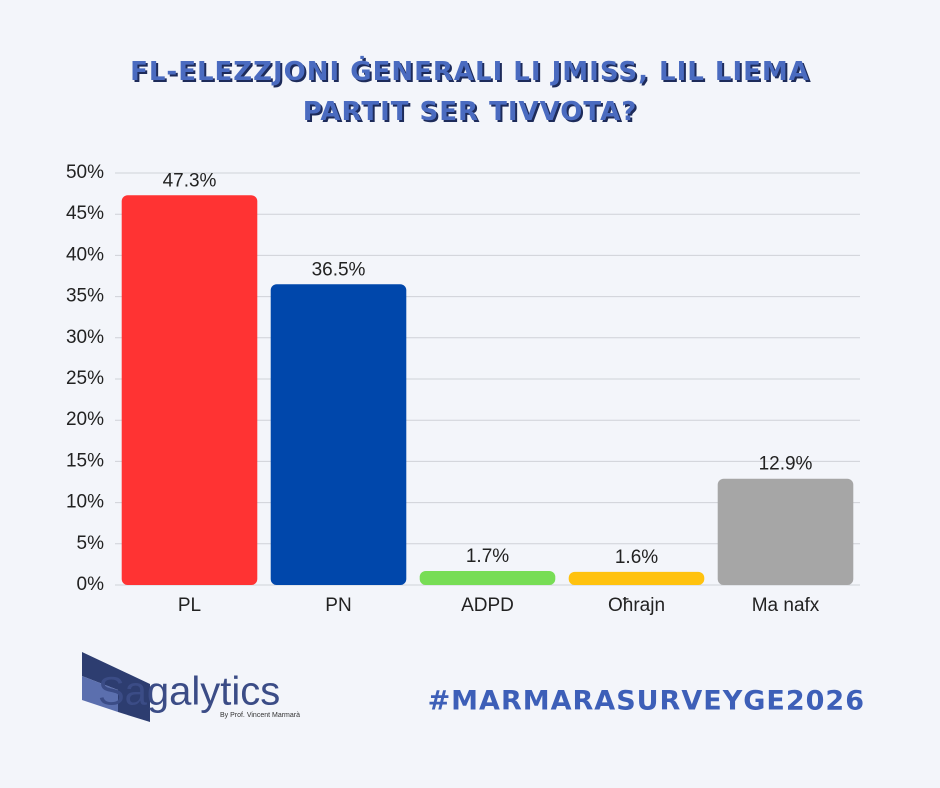 The width and height of the screenshot is (940, 788). I want to click on x-tick-label: Ma nafx, so click(786, 605).